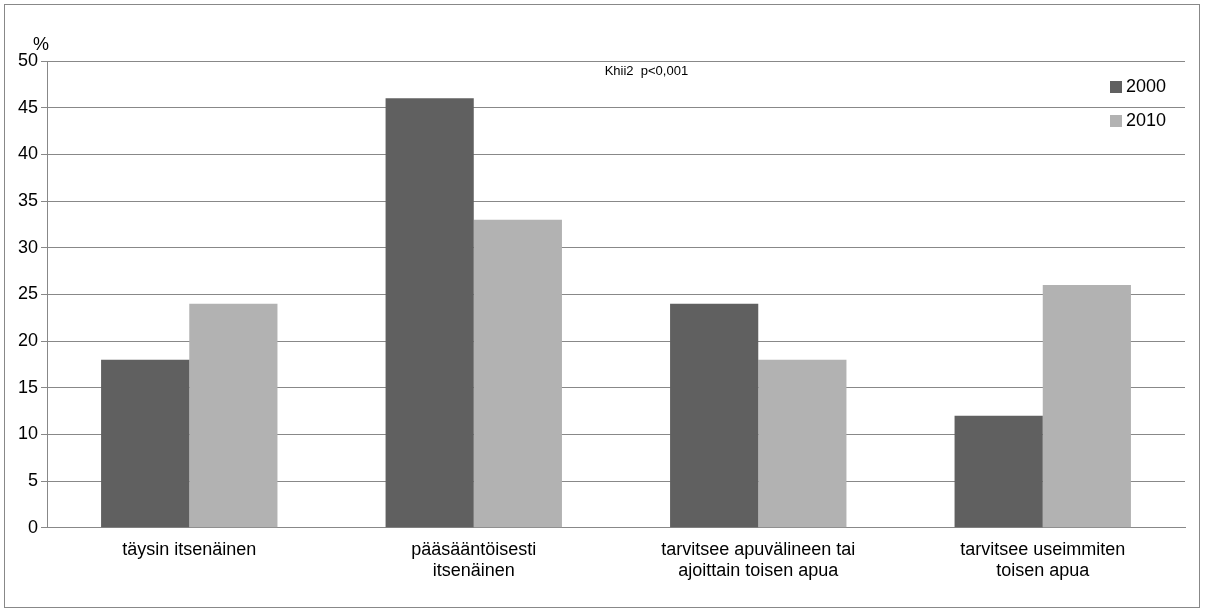 The width and height of the screenshot is (1206, 614). What do you see at coordinates (28, 293) in the screenshot?
I see `y-tick-label: 25` at bounding box center [28, 293].